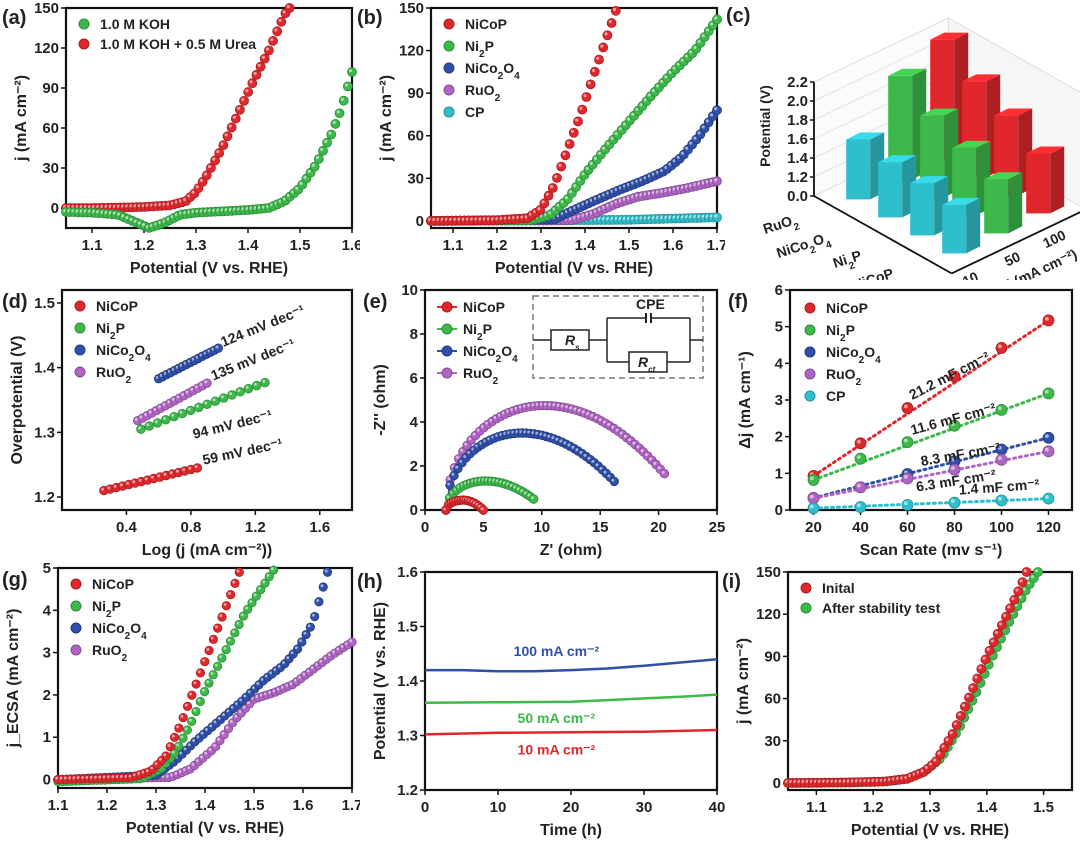 The image size is (1080, 850). Describe the element at coordinates (797, 82) in the screenshot. I see `z-tick-label: 2.2` at that location.